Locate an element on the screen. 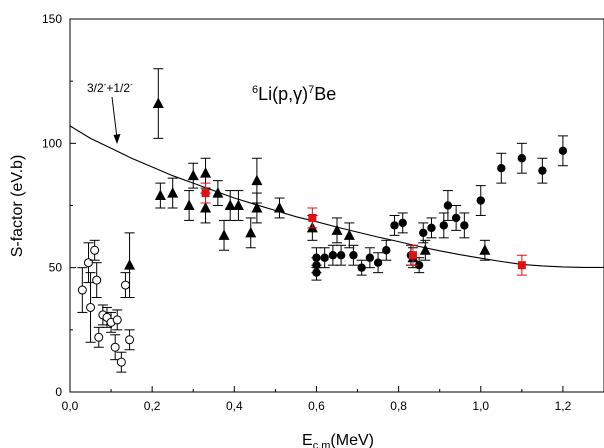 The image size is (604, 448). x-tick-label: 0,2 is located at coordinates (152, 406).